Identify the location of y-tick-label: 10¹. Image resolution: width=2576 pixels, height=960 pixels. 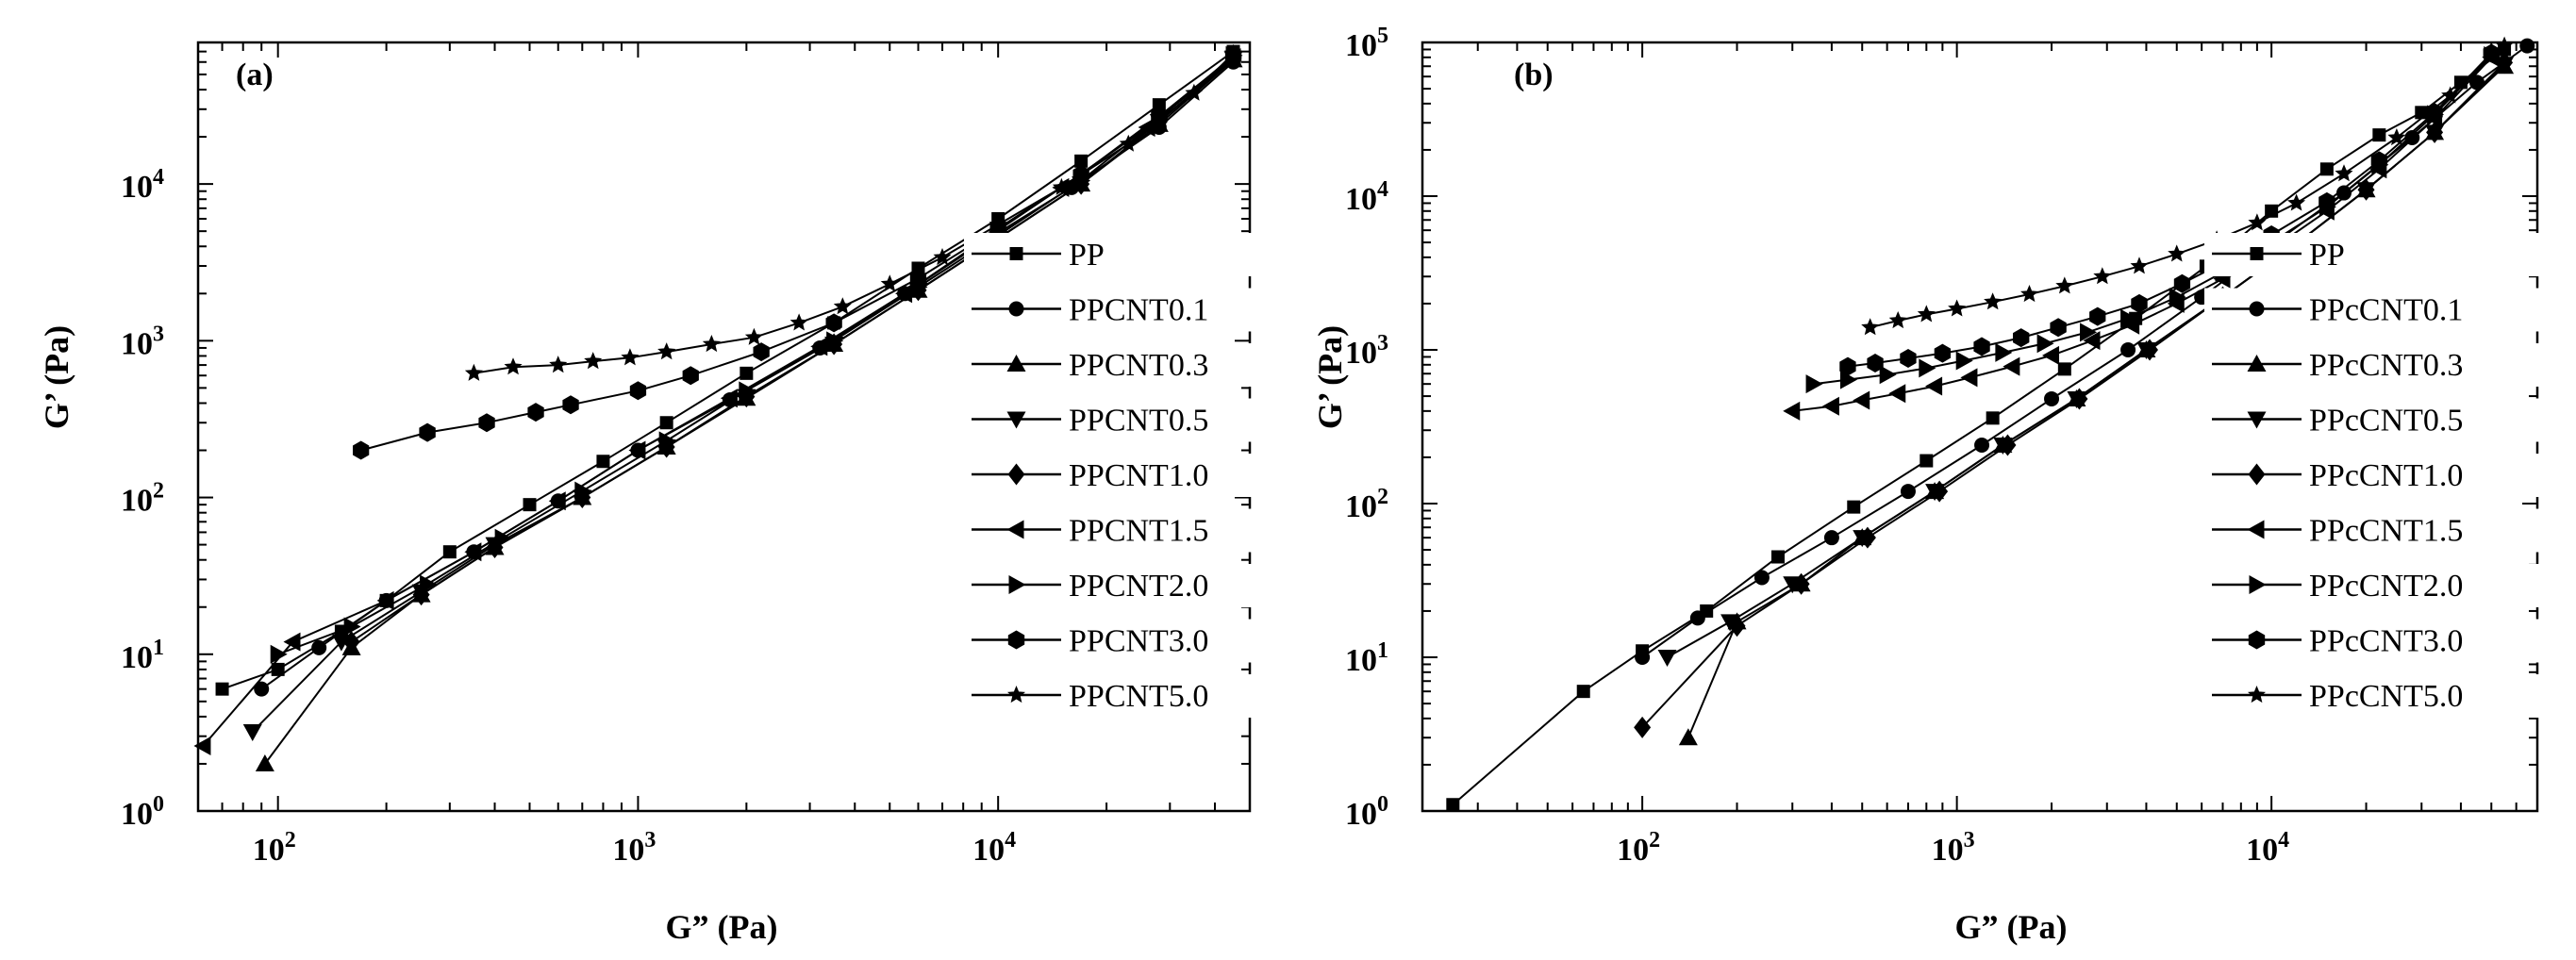
(143, 655).